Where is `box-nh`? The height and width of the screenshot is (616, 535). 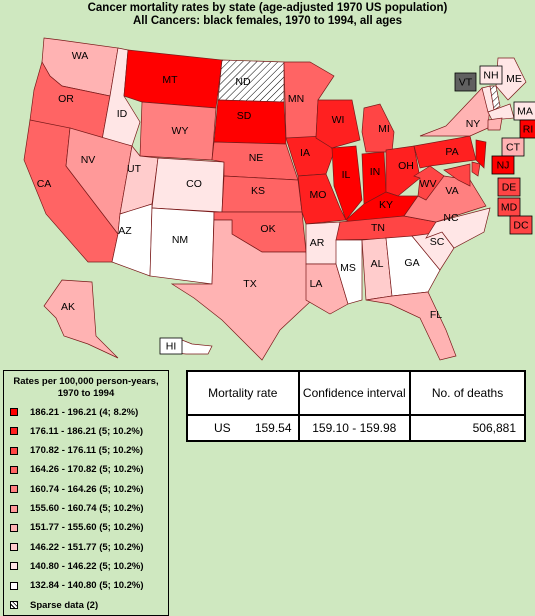 box-nh is located at coordinates (491, 75).